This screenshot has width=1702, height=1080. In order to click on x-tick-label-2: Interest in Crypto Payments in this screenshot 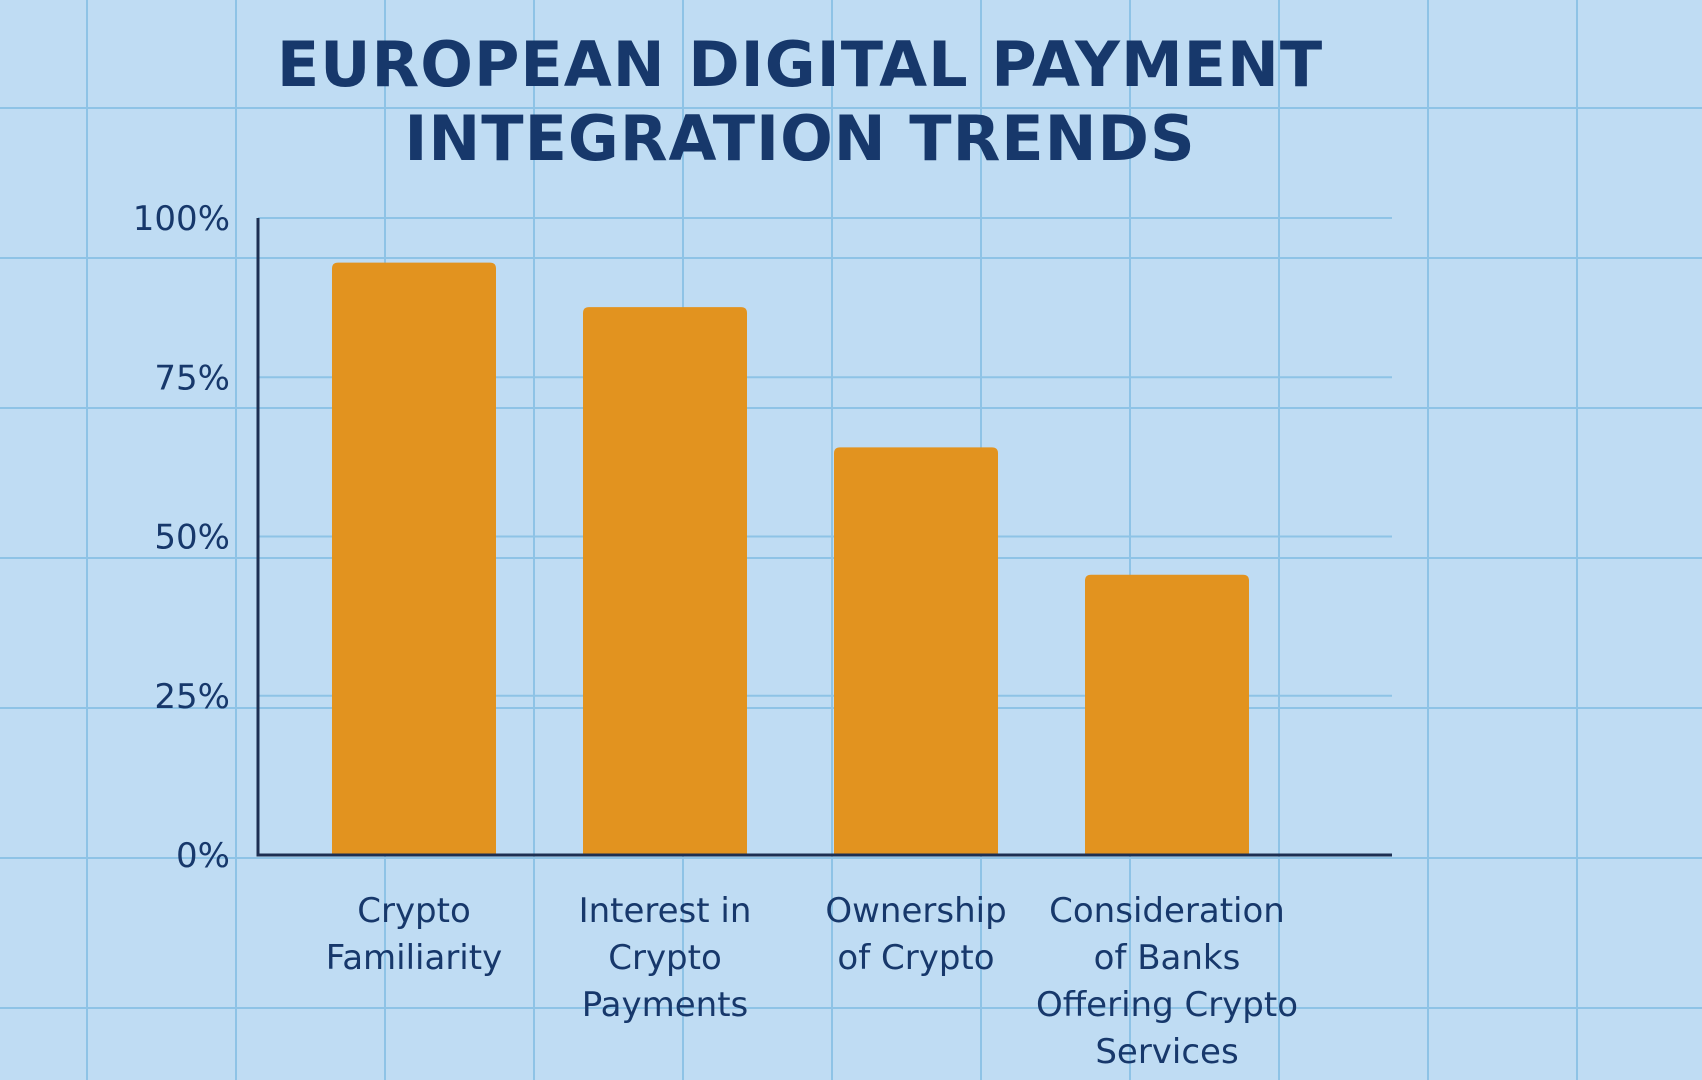, I will do `click(665, 958)`.